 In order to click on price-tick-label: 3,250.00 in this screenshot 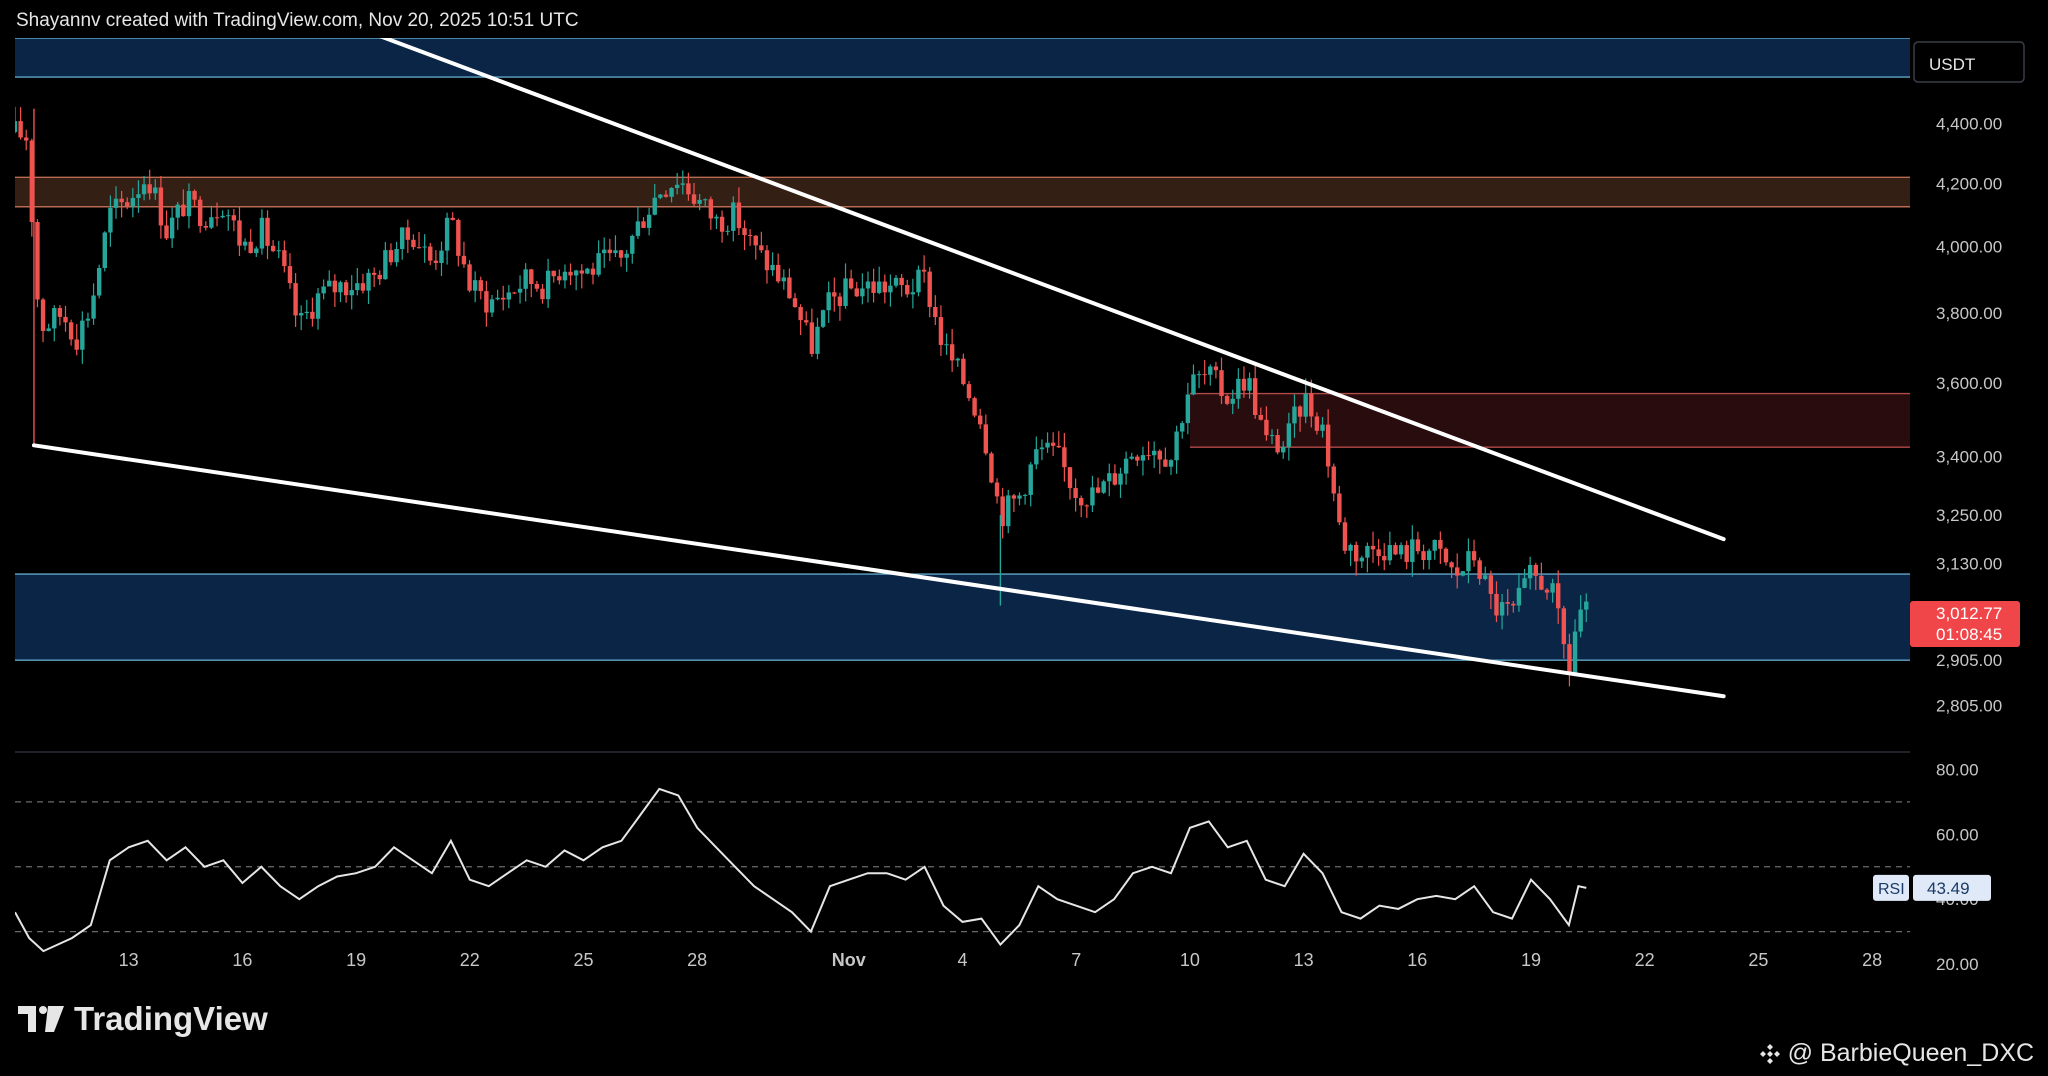, I will do `click(1969, 515)`.